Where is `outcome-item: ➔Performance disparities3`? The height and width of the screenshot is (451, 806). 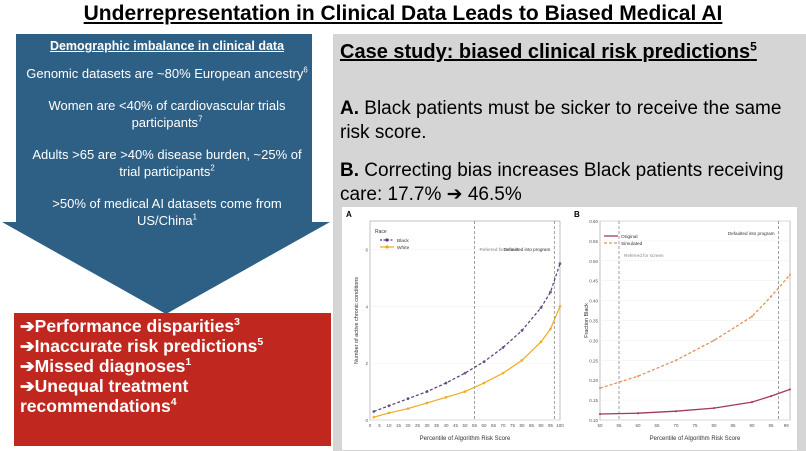
outcome-item: ➔Performance disparities3 is located at coordinates (130, 326).